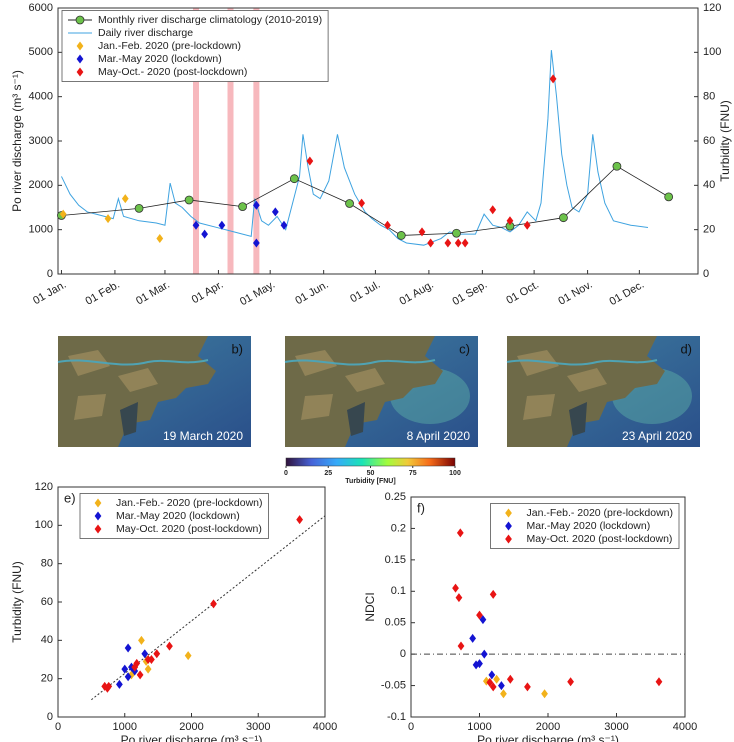  What do you see at coordinates (41, 8) in the screenshot?
I see `y-tick-label: 6000` at bounding box center [41, 8].